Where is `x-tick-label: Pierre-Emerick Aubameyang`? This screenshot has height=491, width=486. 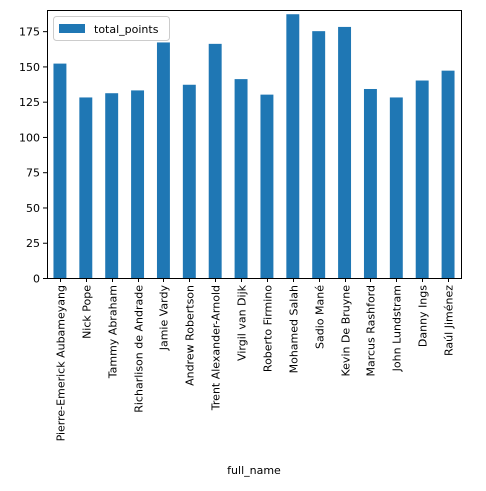
x-tick-label: Pierre-Emerick Aubameyang is located at coordinates (61, 363).